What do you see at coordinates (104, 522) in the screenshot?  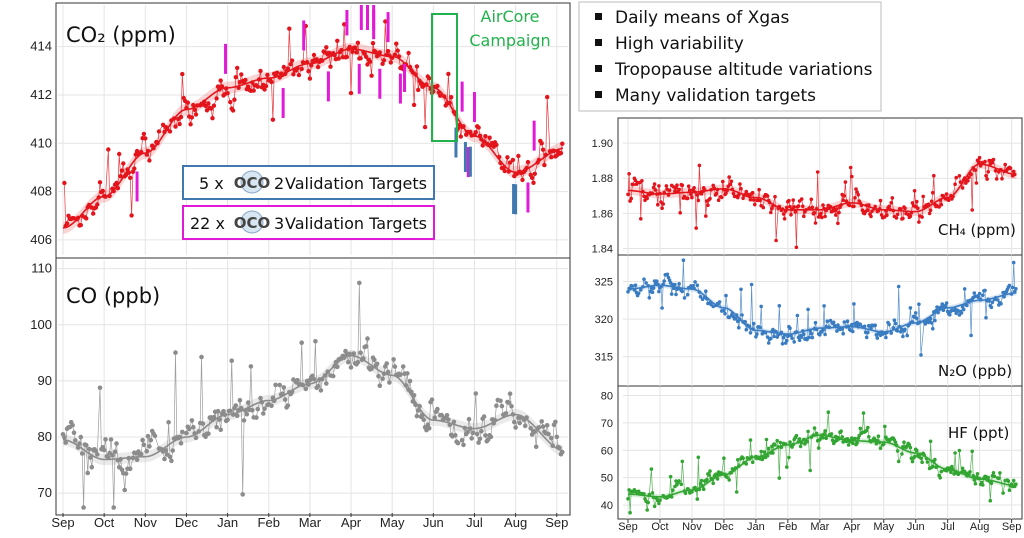 I see `co-xtick-label: Oct` at bounding box center [104, 522].